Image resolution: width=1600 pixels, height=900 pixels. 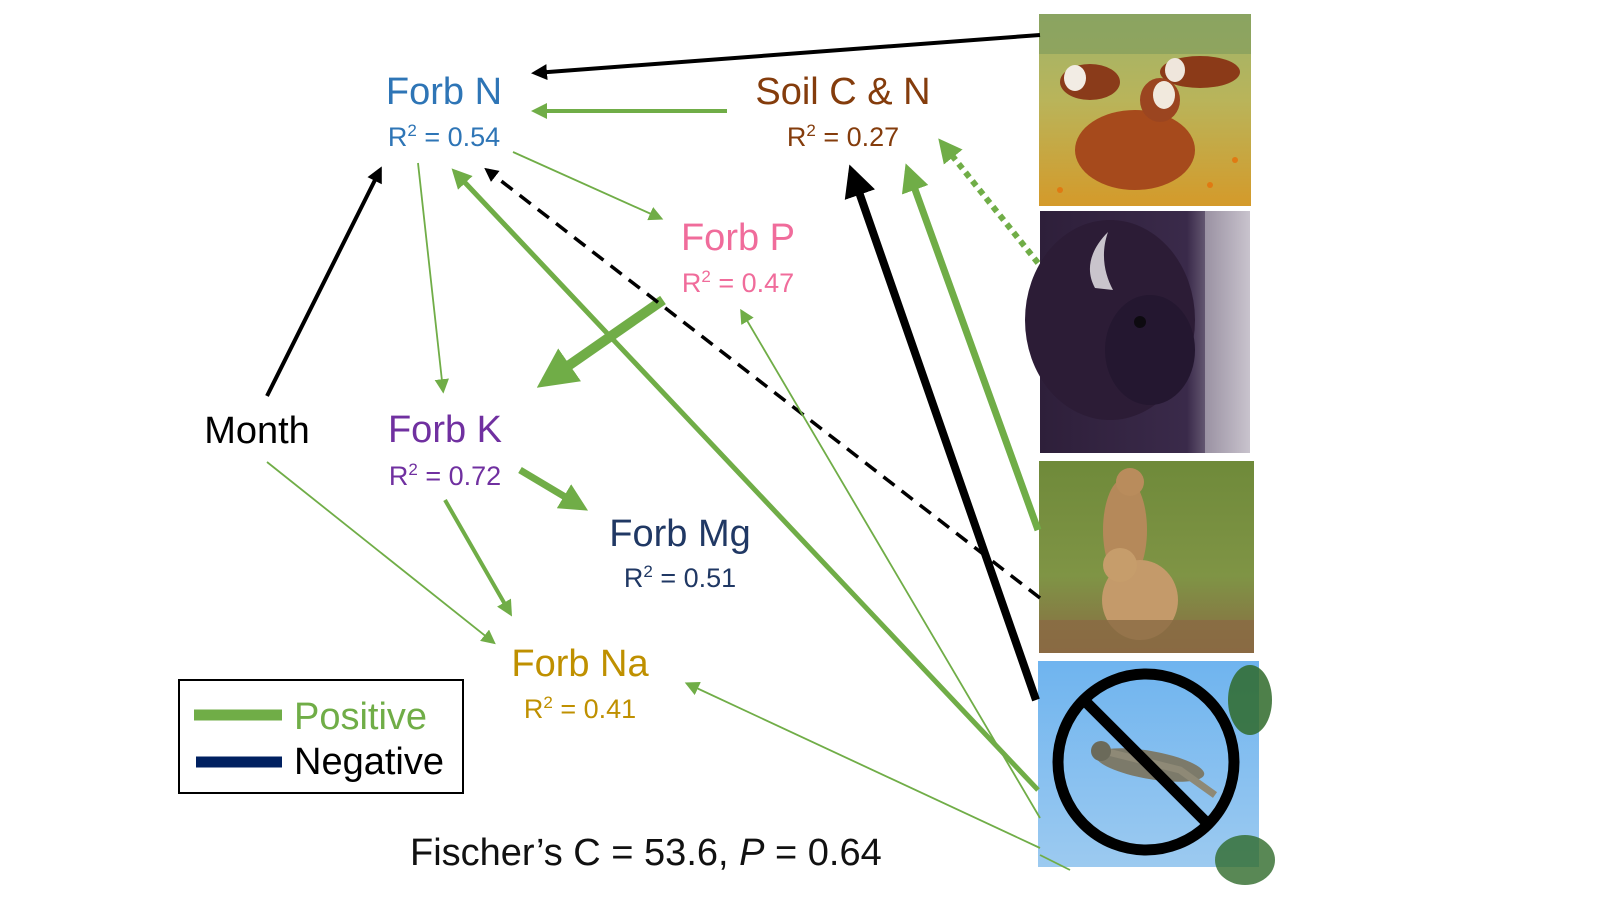 What do you see at coordinates (842, 92) in the screenshot?
I see `soil-label: Soil C & N` at bounding box center [842, 92].